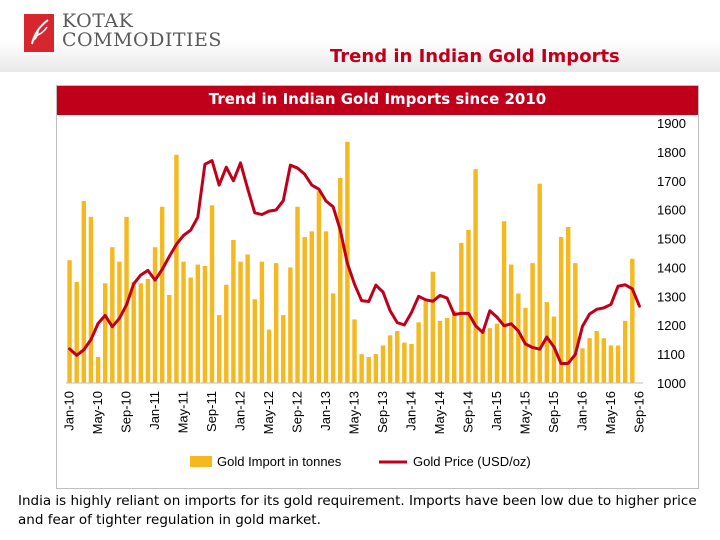 The image size is (720, 540). Describe the element at coordinates (671, 181) in the screenshot. I see `y-right-tick-label: 1700` at that location.